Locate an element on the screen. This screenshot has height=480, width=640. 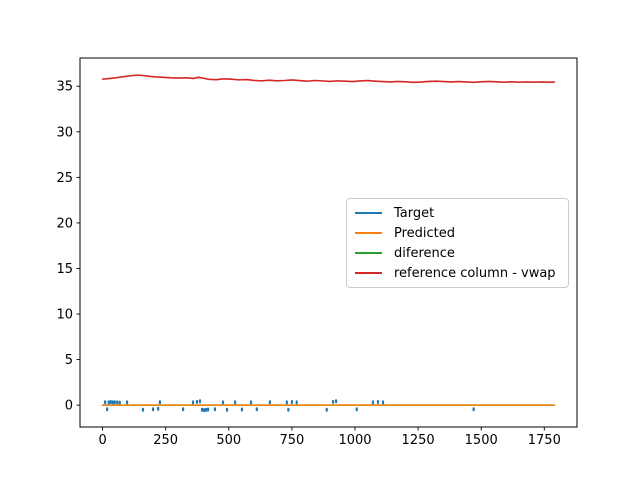
y-tick-label: 0 is located at coordinates (69, 406).